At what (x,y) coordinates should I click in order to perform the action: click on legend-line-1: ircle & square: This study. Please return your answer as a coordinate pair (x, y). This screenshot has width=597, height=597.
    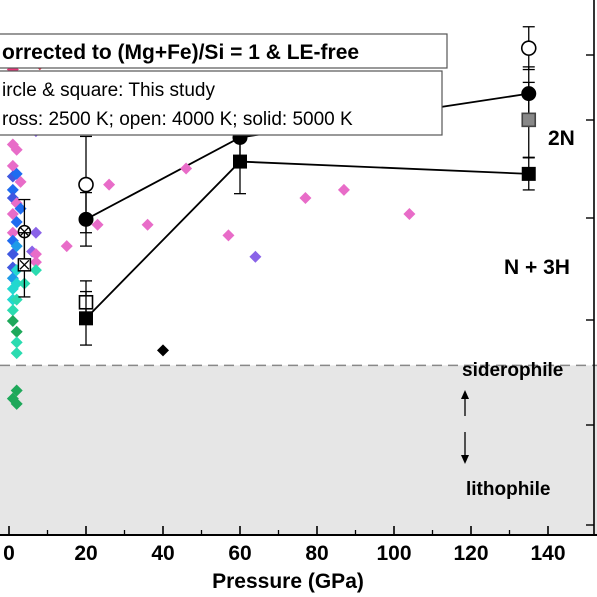
    Looking at the image, I should click on (108, 90).